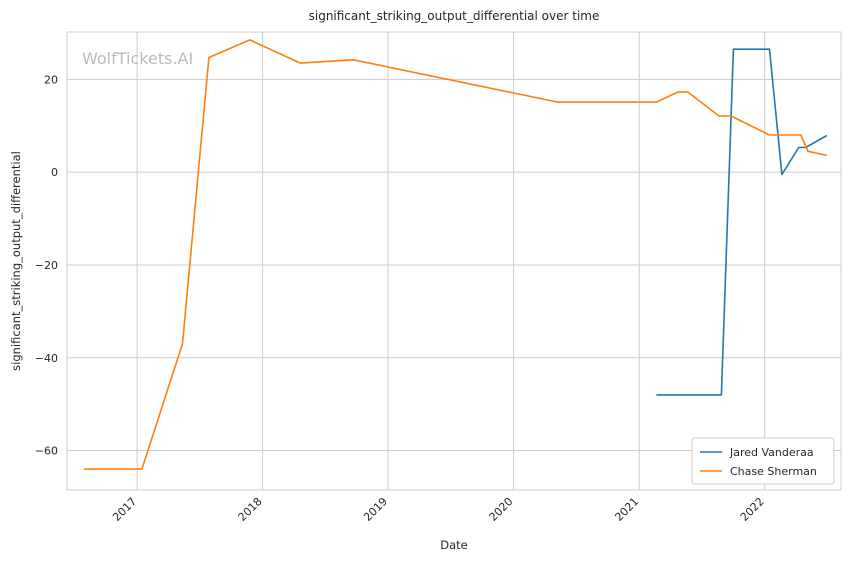 This screenshot has height=561, width=850. Describe the element at coordinates (16, 261) in the screenshot. I see `y-axis-label: significant_striking_output_differential` at that location.